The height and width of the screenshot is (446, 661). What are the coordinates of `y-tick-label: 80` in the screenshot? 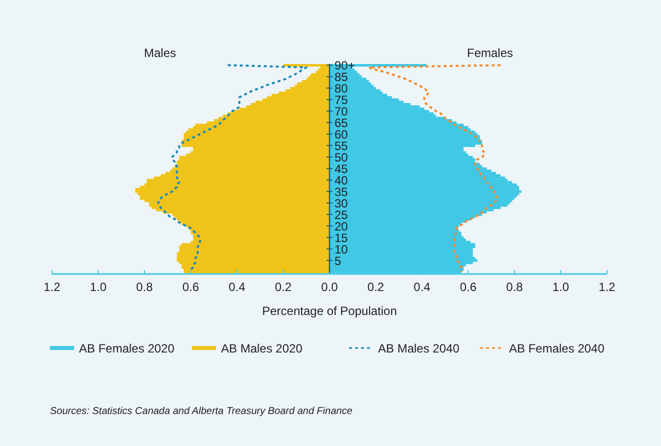 It's located at (341, 89).